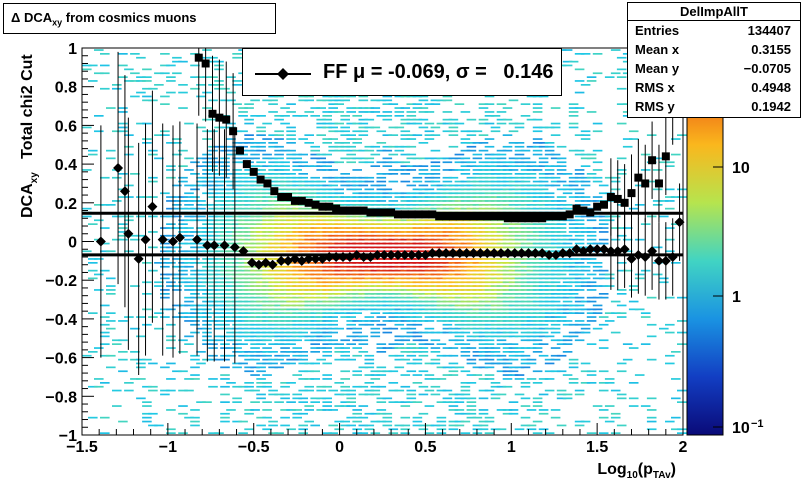 This screenshot has width=804, height=483. Describe the element at coordinates (272, 264) in the screenshot. I see `mean-marker` at that location.